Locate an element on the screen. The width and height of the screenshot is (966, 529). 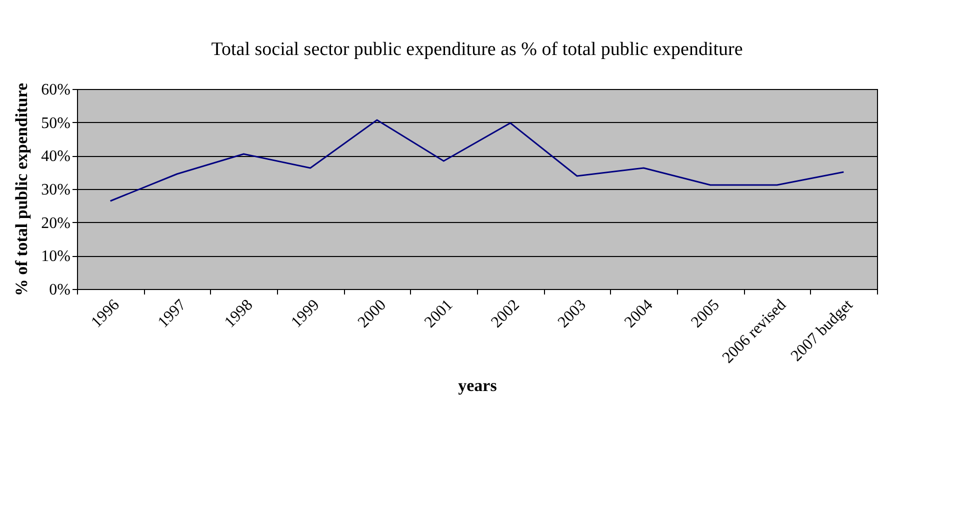
line-series is located at coordinates (477, 160).